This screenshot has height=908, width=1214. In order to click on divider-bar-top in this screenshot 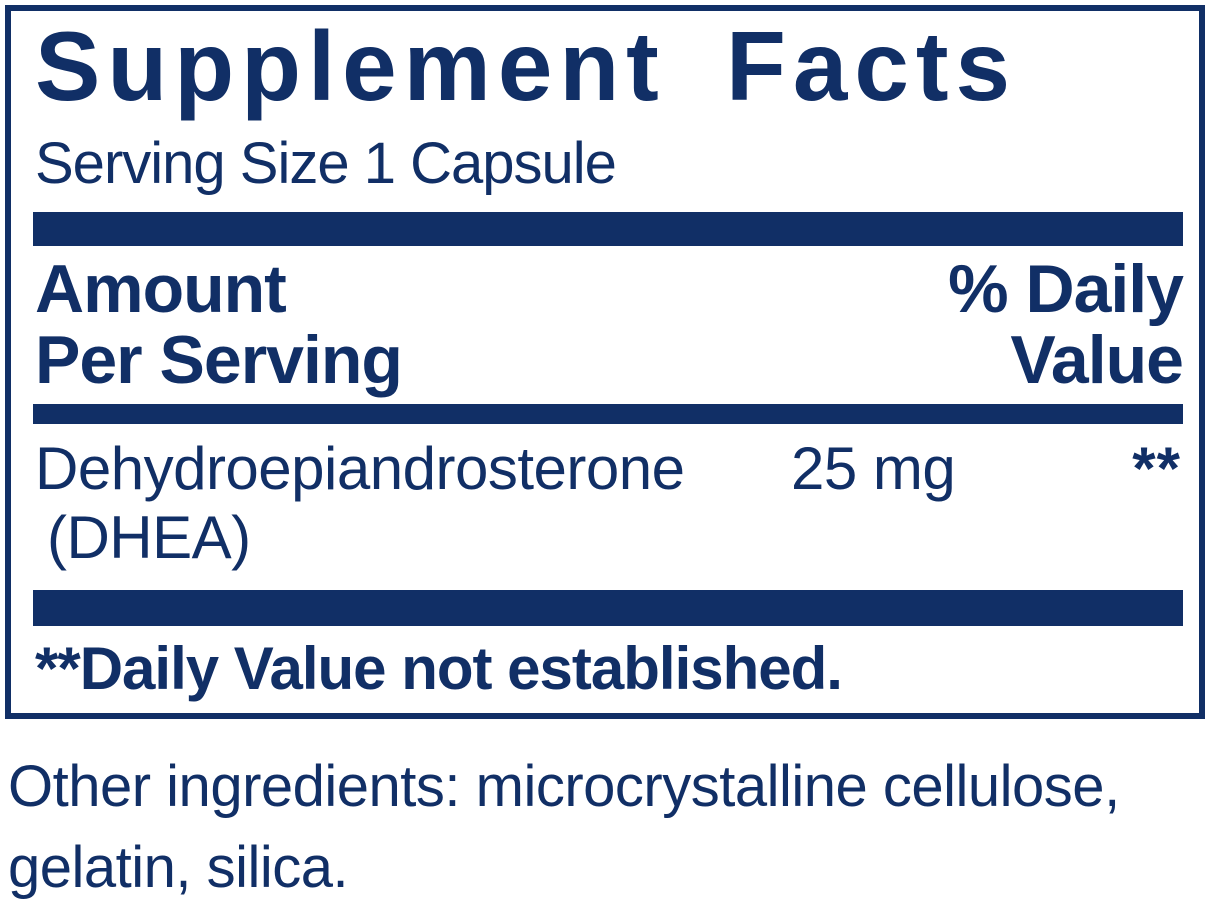, I will do `click(608, 228)`.